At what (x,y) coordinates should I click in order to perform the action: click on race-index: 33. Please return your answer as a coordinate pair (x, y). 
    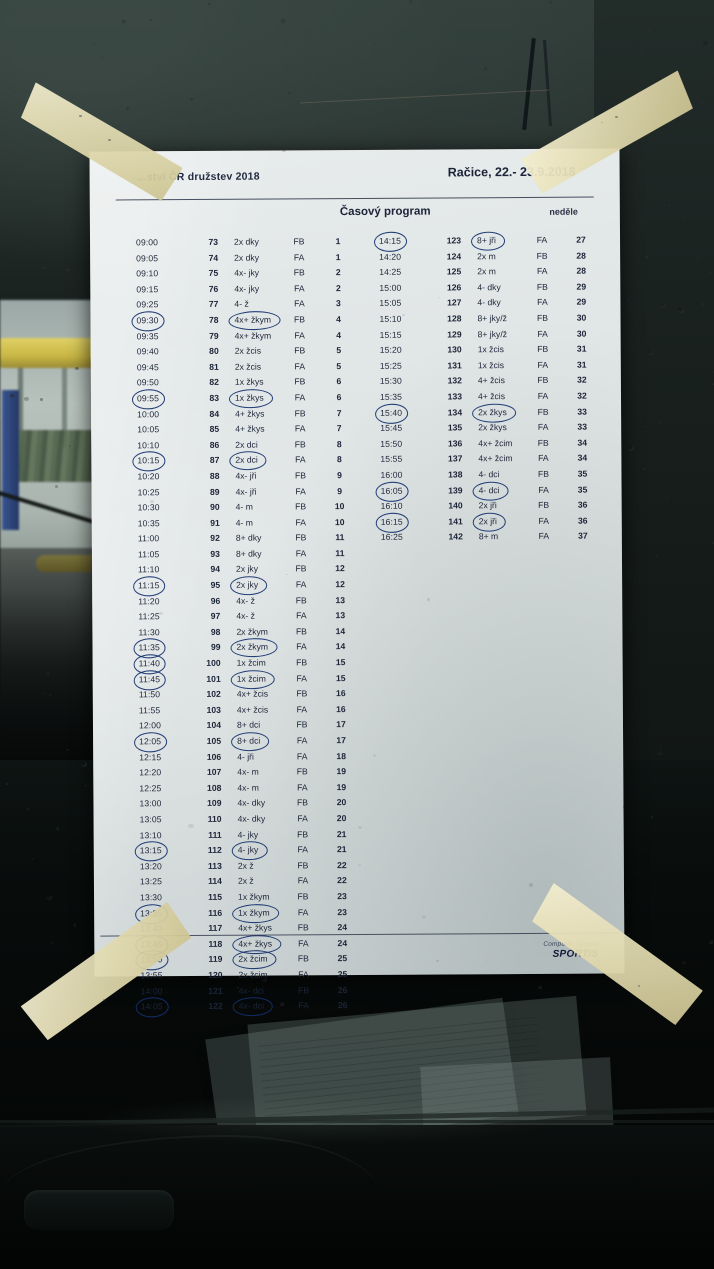
    Looking at the image, I should click on (582, 426).